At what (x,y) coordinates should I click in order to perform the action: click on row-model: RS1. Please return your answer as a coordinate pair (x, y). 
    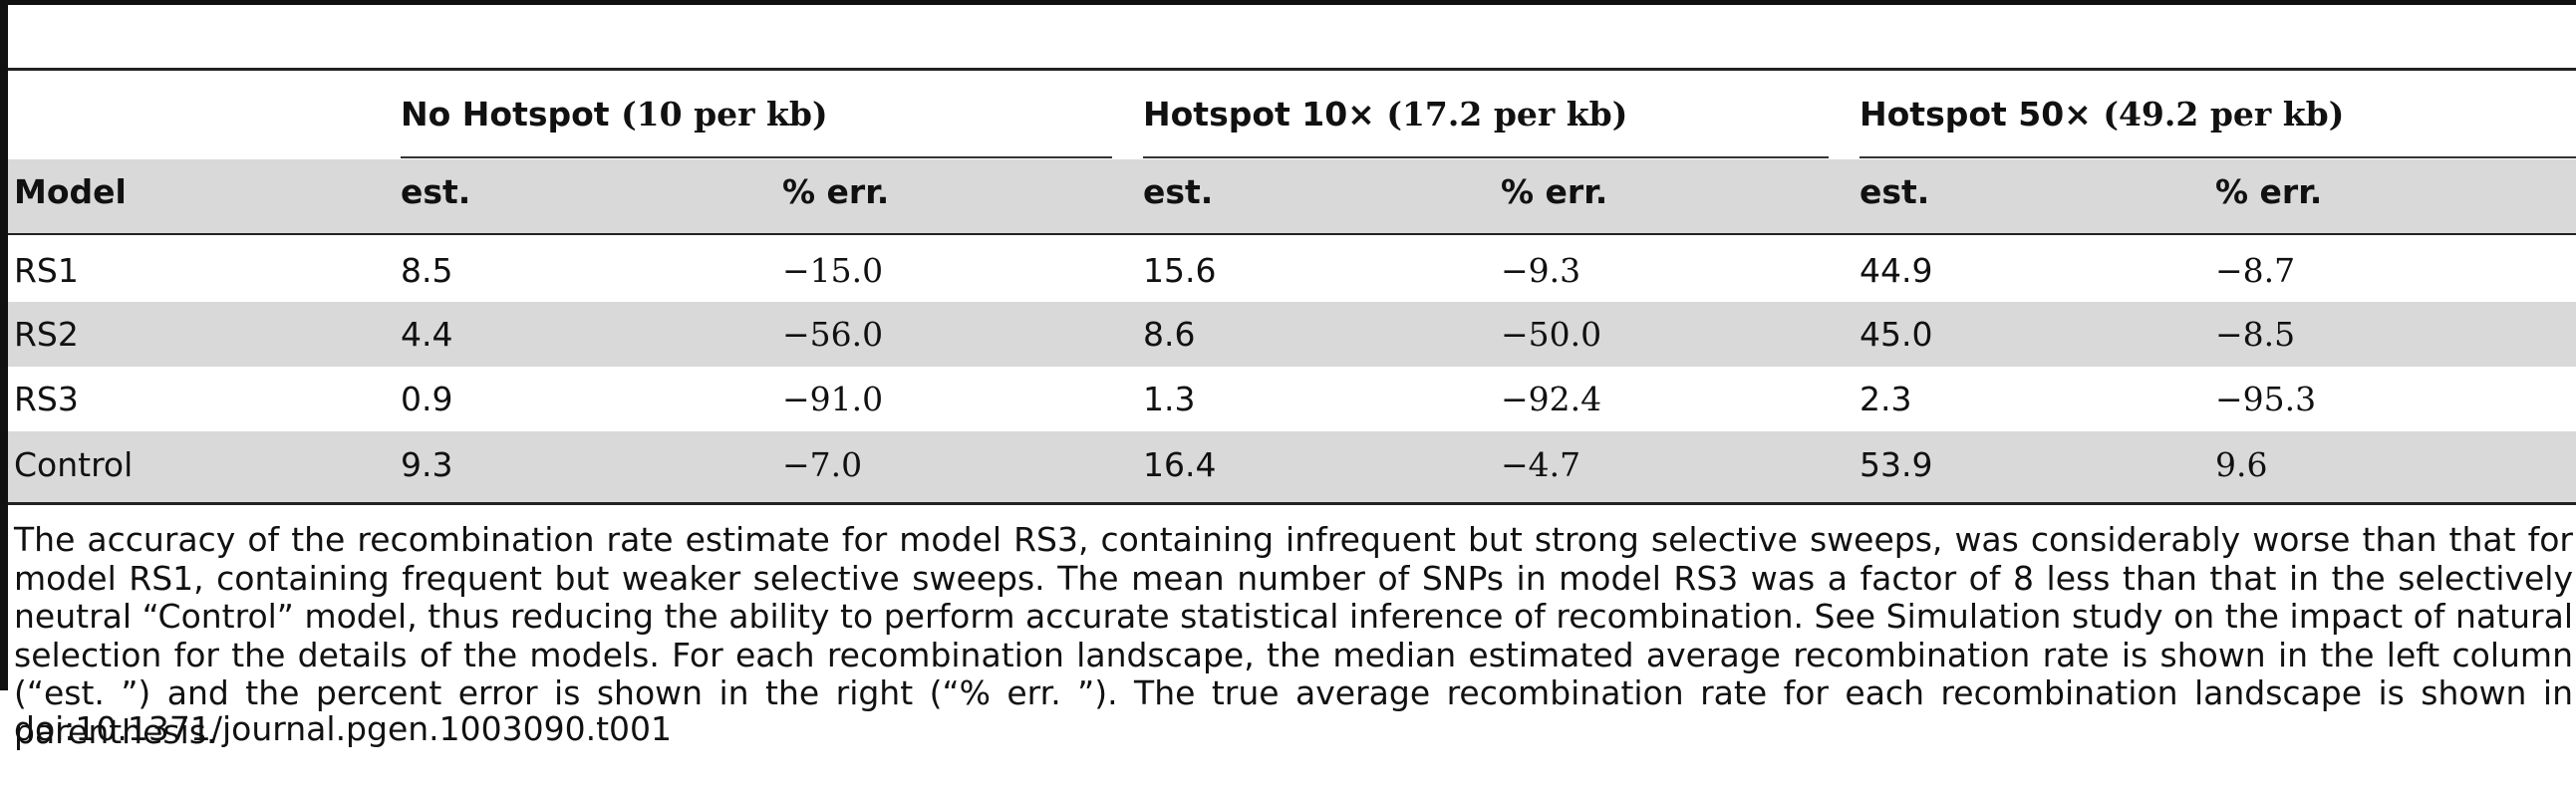
    Looking at the image, I should click on (46, 271).